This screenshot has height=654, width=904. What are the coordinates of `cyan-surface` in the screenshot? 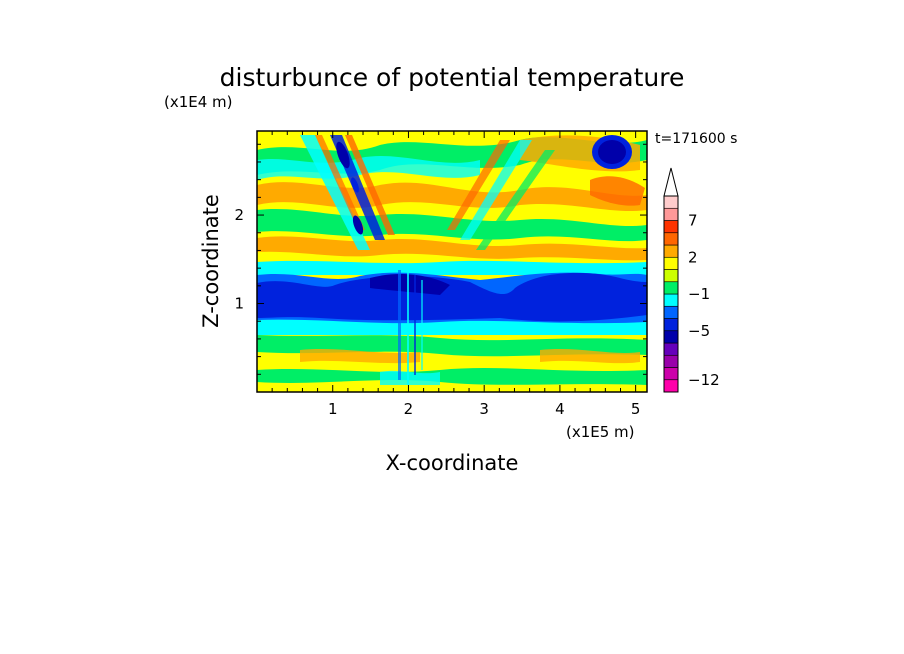 It's located at (410, 379).